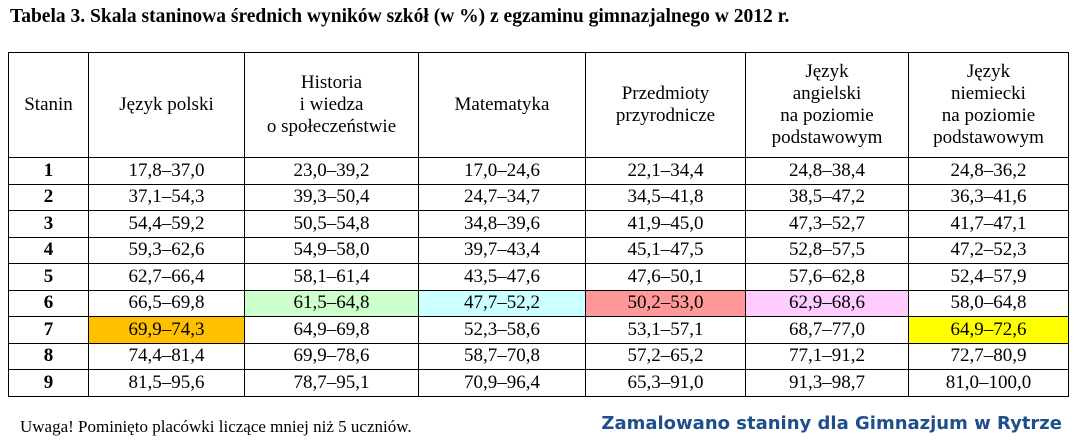 The height and width of the screenshot is (443, 1074). Describe the element at coordinates (827, 171) in the screenshot. I see `range-cell: 24,8–38,4` at that location.